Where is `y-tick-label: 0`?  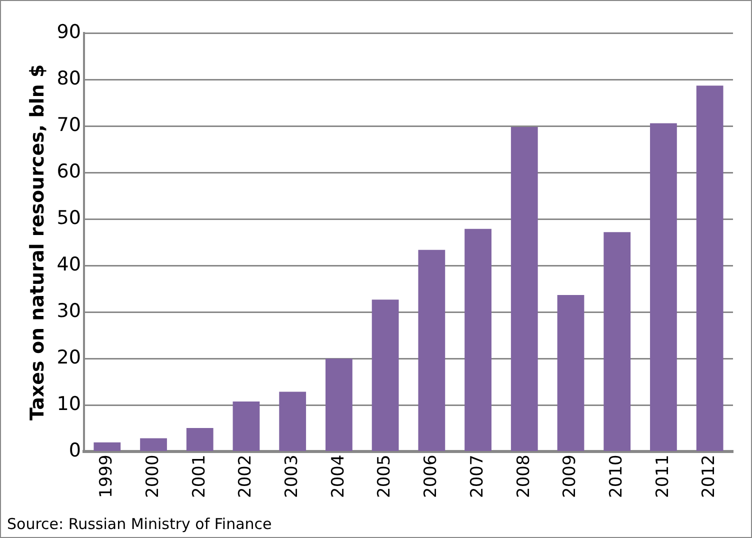 y-tick-label: 0 is located at coordinates (74, 451).